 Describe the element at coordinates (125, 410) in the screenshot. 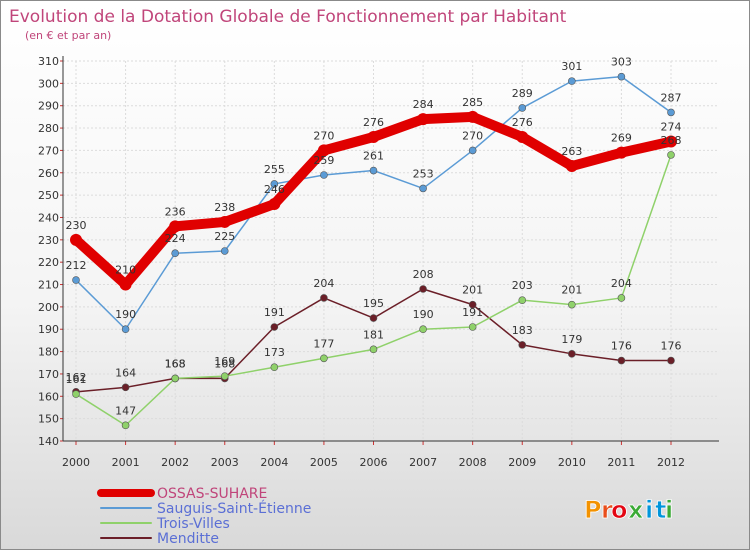

I see `data-label: 147` at that location.